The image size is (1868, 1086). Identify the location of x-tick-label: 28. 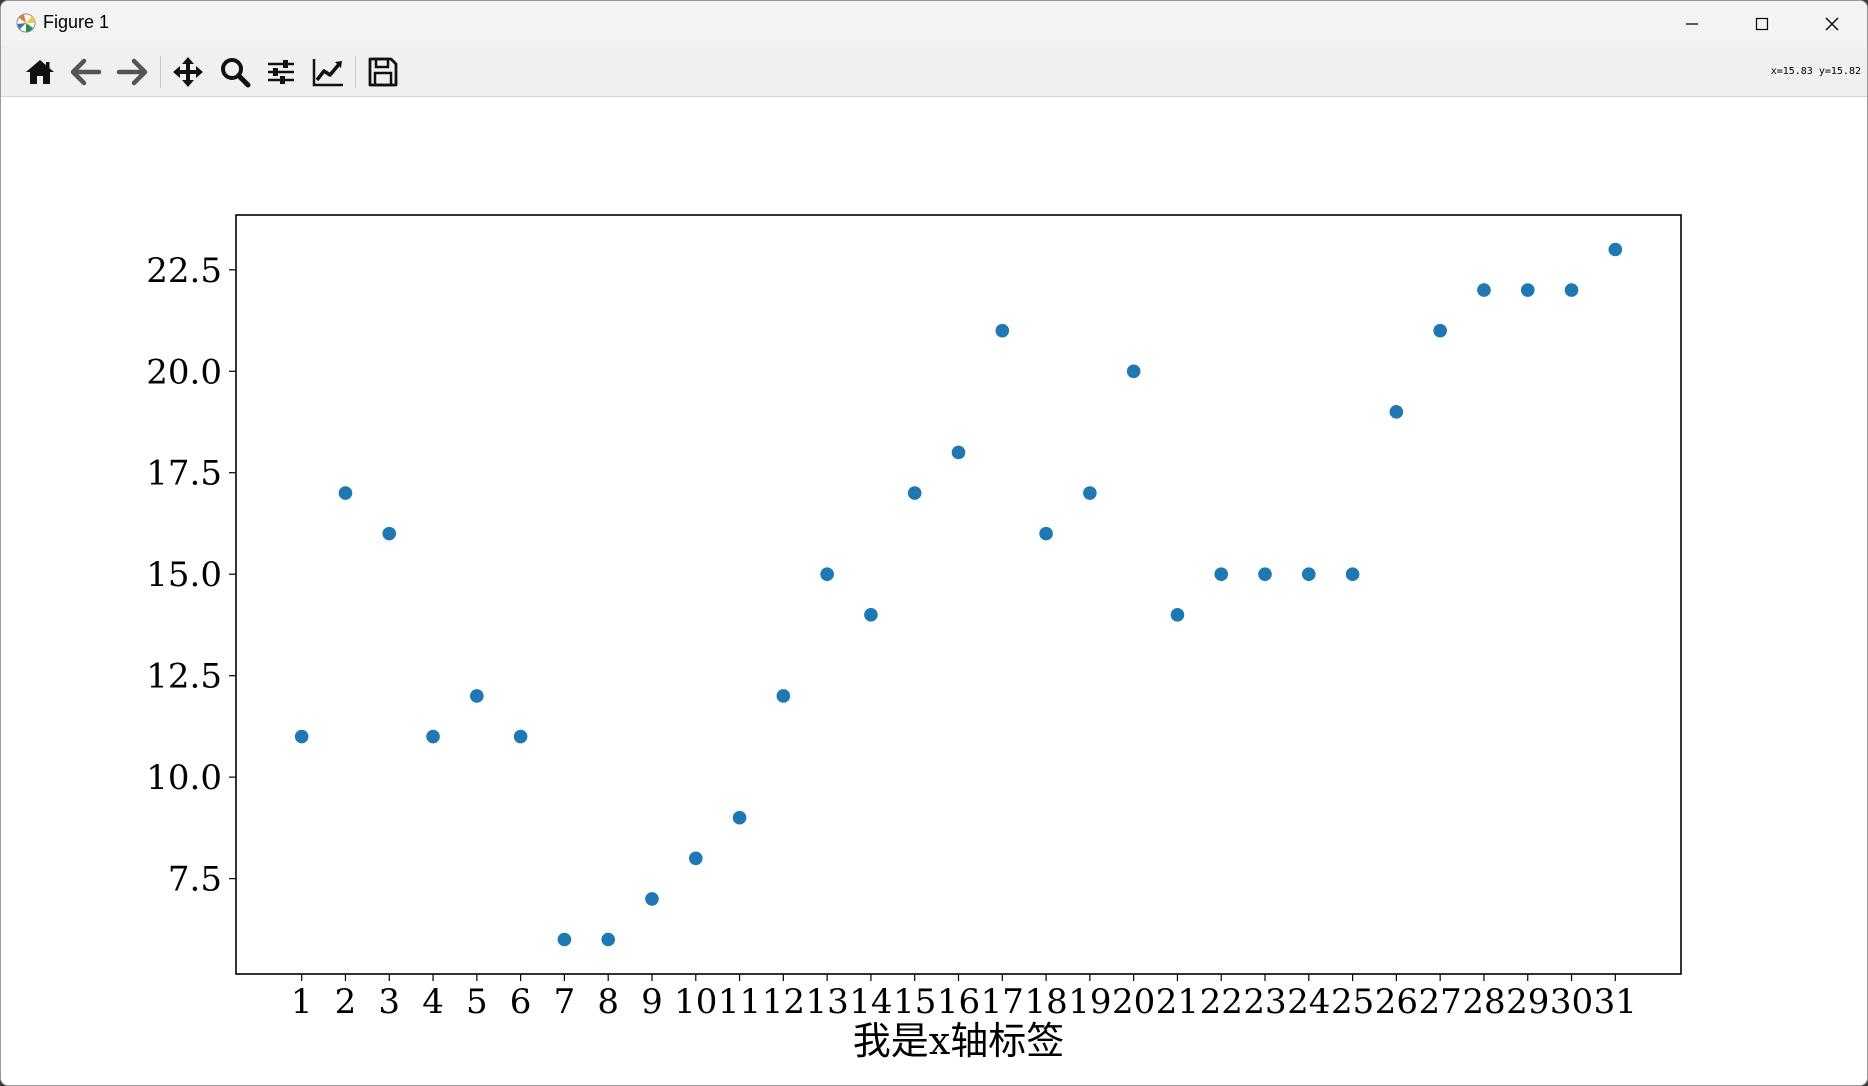
(1483, 1002).